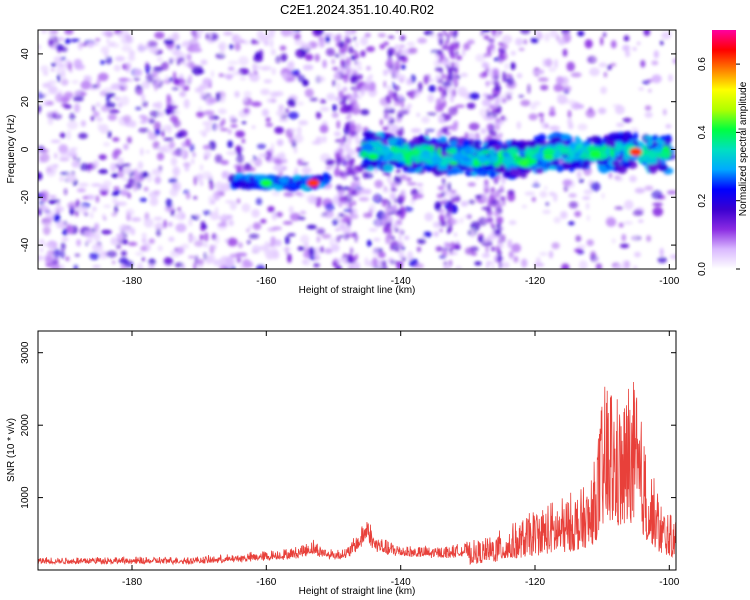  Describe the element at coordinates (367, 147) in the screenshot. I see `heatmap-peak` at that location.